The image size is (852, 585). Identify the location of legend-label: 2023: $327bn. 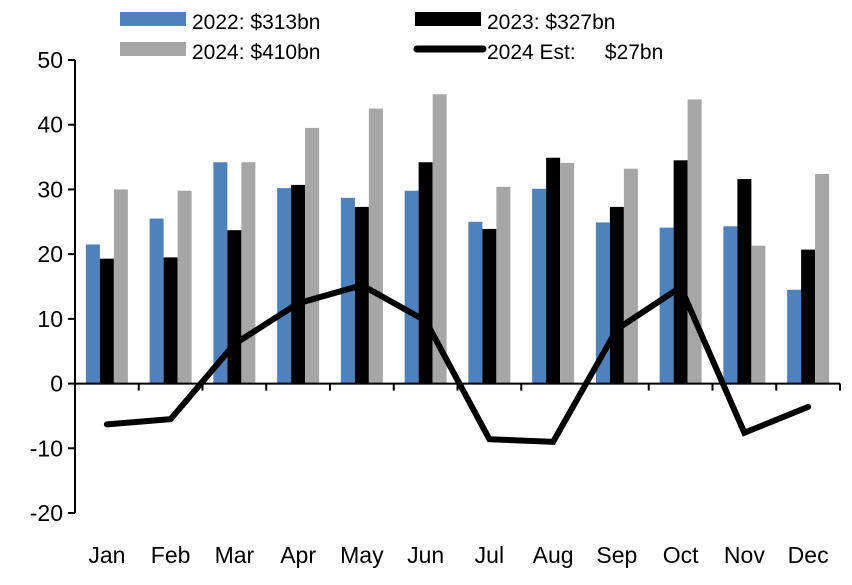
(551, 22).